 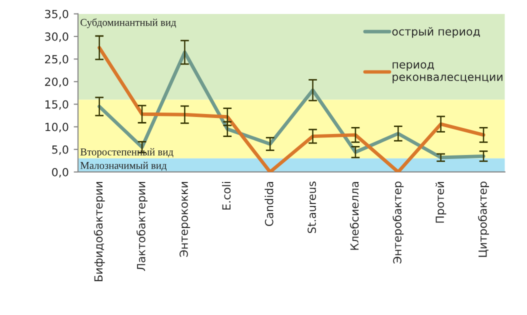 What do you see at coordinates (56, 37) in the screenshot?
I see `y-tick-label: 30,0` at bounding box center [56, 37].